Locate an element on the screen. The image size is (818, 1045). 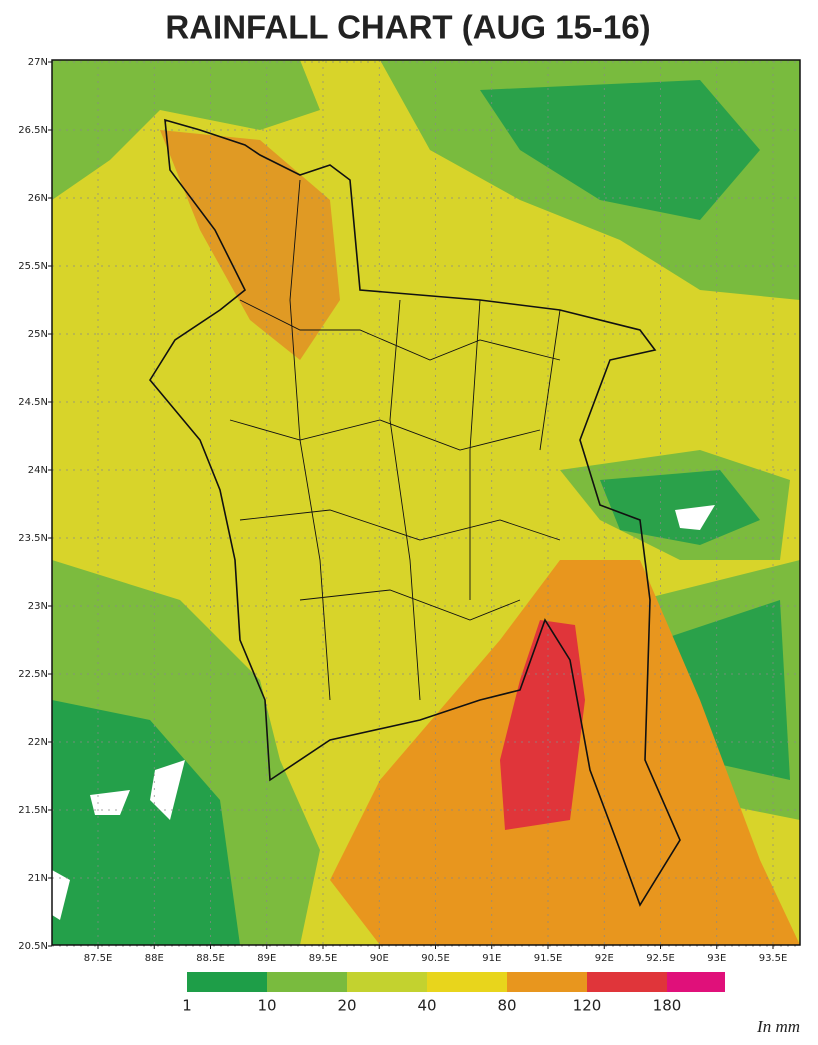
lon-label: 89E is located at coordinates (266, 958).